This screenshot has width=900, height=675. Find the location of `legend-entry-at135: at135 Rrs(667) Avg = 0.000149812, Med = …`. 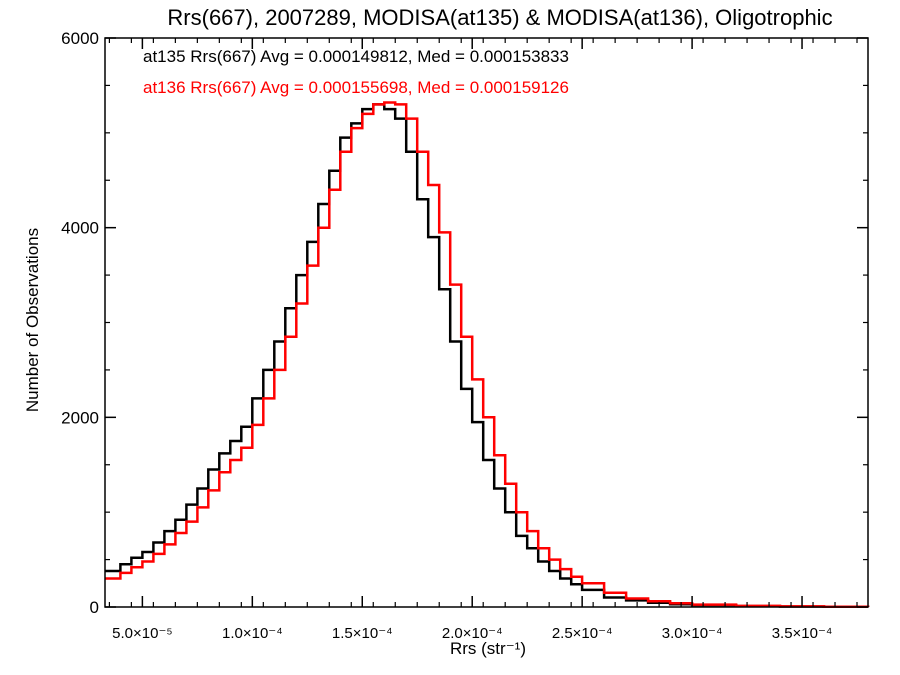

legend-entry-at135: at135 Rrs(667) Avg = 0.000149812, Med = … is located at coordinates (356, 56).